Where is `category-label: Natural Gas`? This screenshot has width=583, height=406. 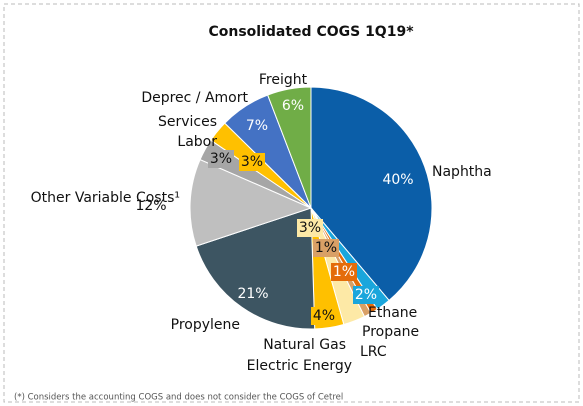 category-label: Natural Gas is located at coordinates (304, 345).